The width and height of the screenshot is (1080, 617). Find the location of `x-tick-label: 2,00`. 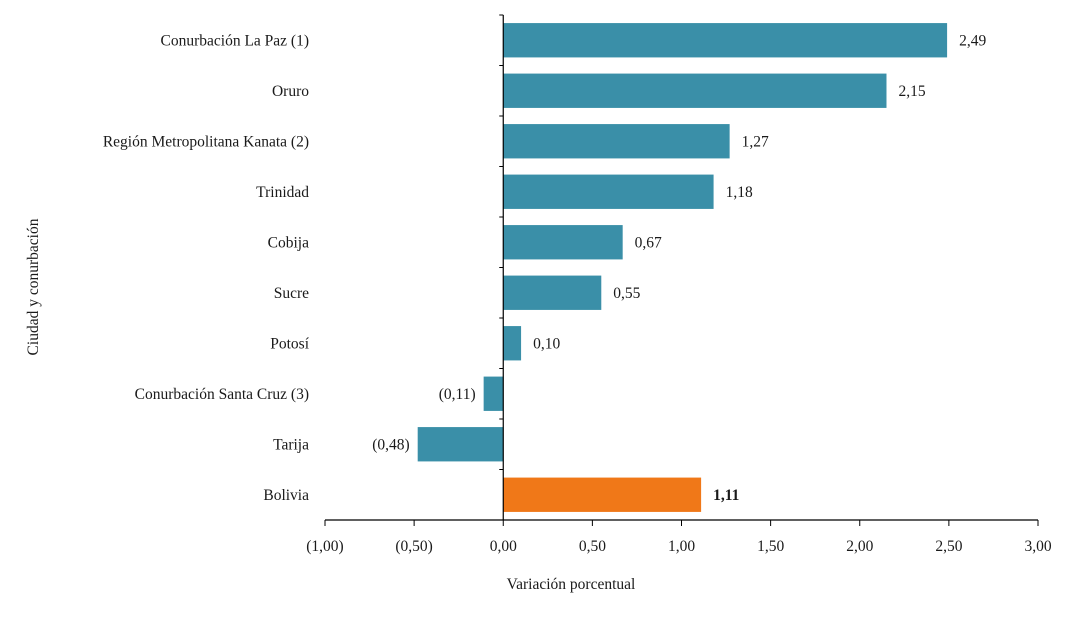

x-tick-label: 2,00 is located at coordinates (859, 546).